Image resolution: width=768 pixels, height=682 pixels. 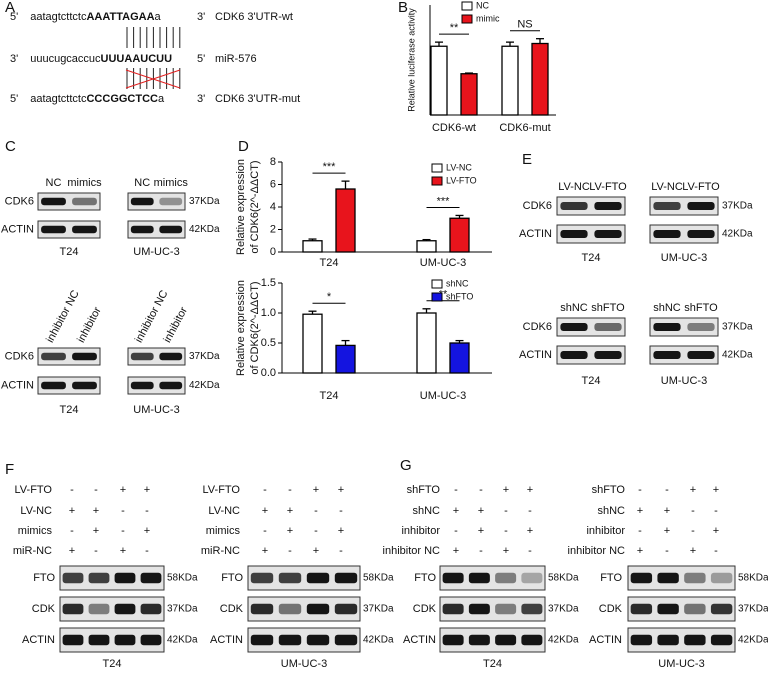 What do you see at coordinates (36, 511) in the screenshot?
I see `condition-label: LV-NC` at bounding box center [36, 511].